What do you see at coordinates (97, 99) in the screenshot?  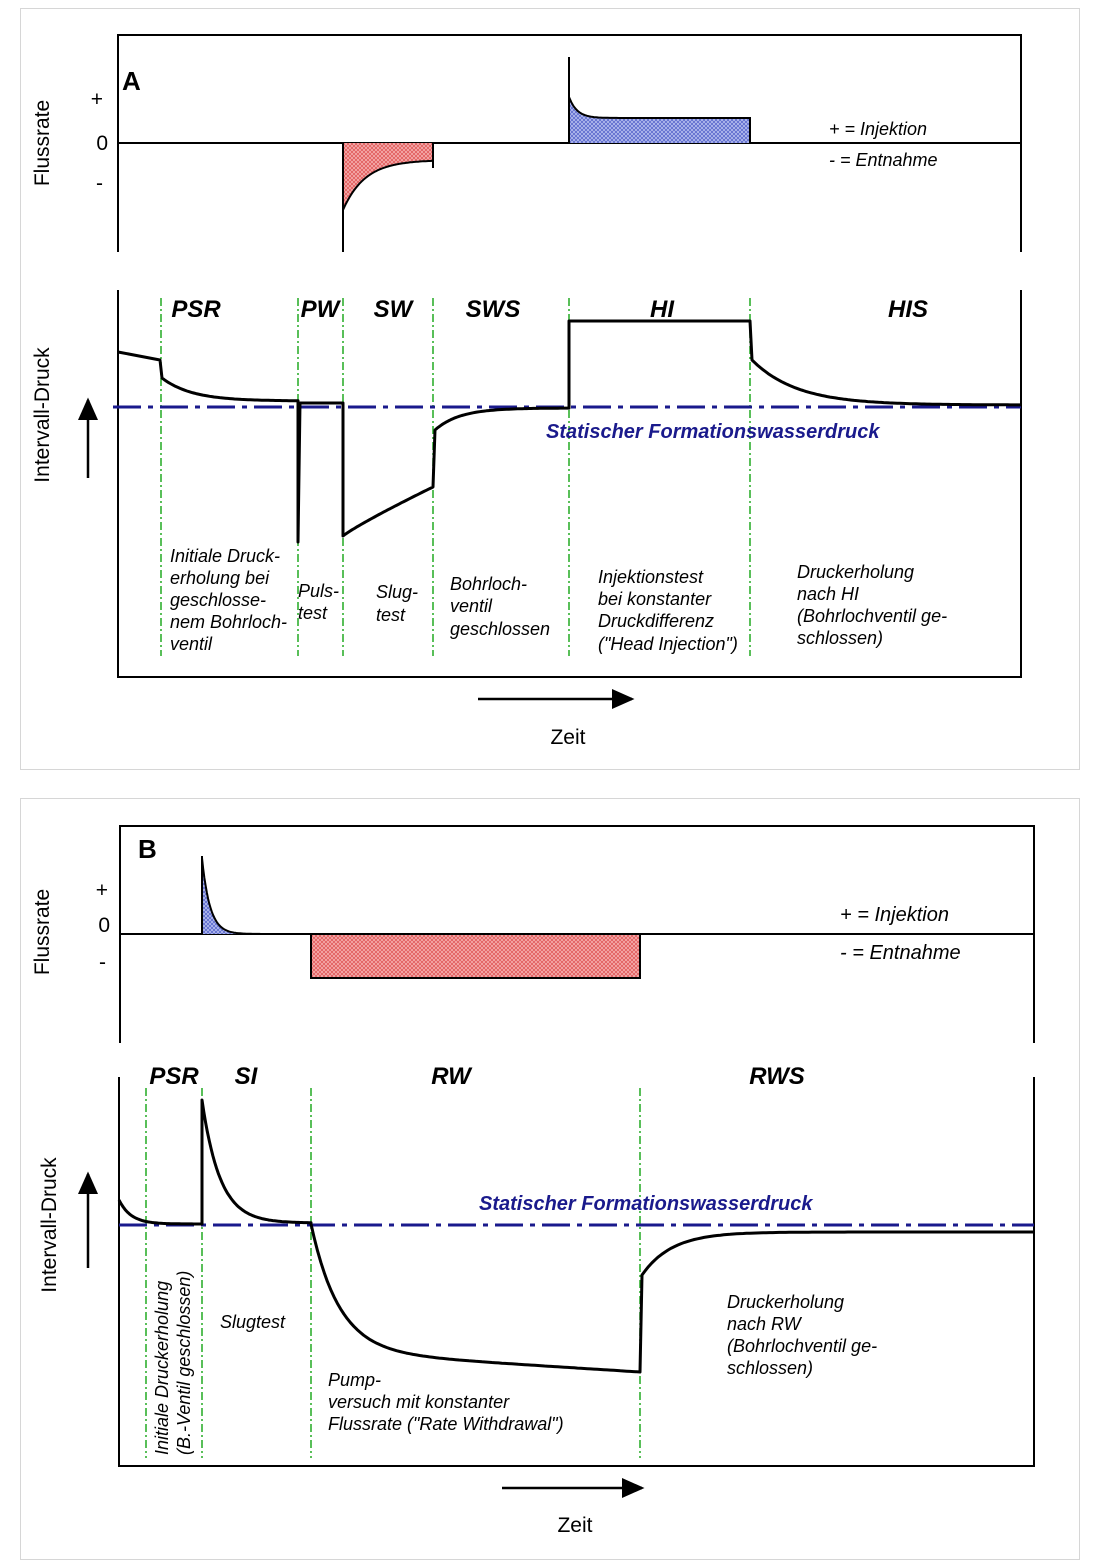 I see `tick-plus: +` at bounding box center [97, 99].